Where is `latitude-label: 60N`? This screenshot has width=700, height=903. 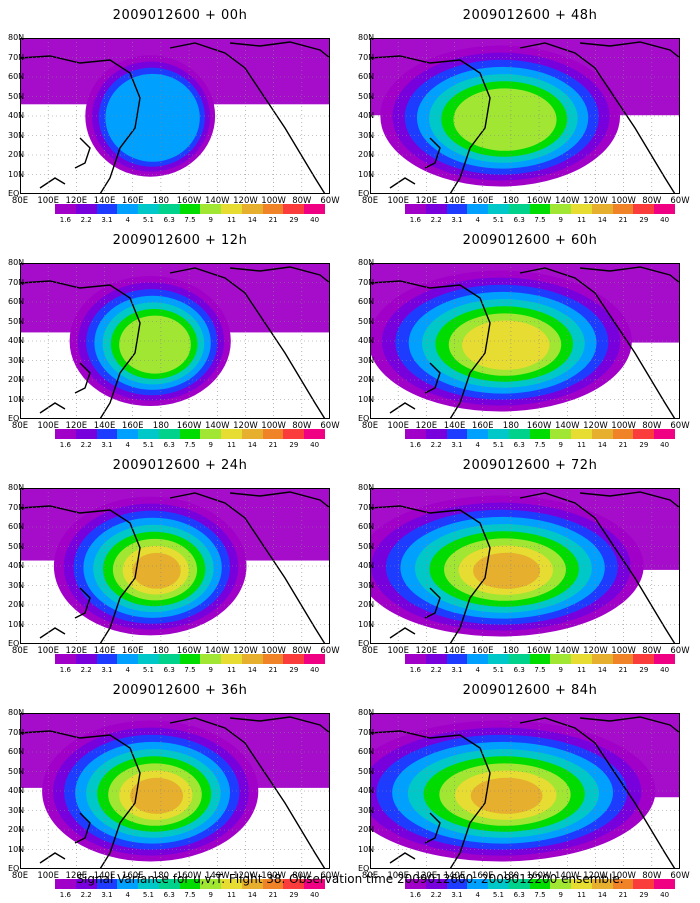
latitude-label: 60N is located at coordinates (16, 751).